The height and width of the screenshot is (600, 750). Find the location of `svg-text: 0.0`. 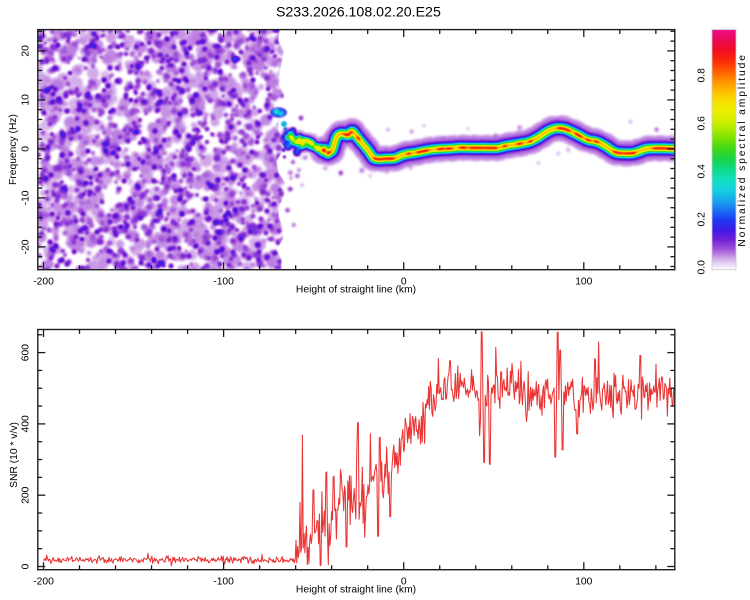

svg-text: 0.0 is located at coordinates (702, 267).